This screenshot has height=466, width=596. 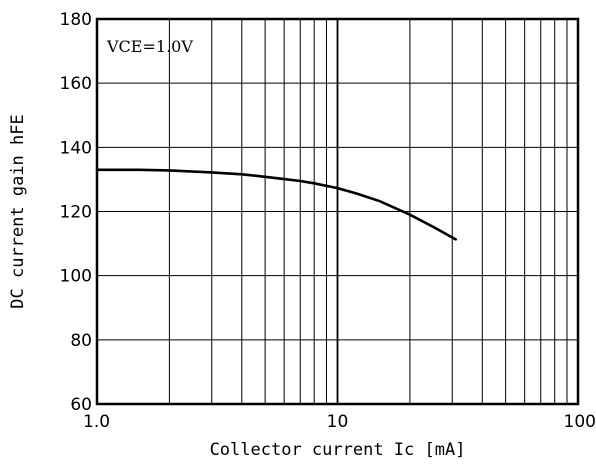 I want to click on x-tick-label: 100, so click(x=580, y=422).